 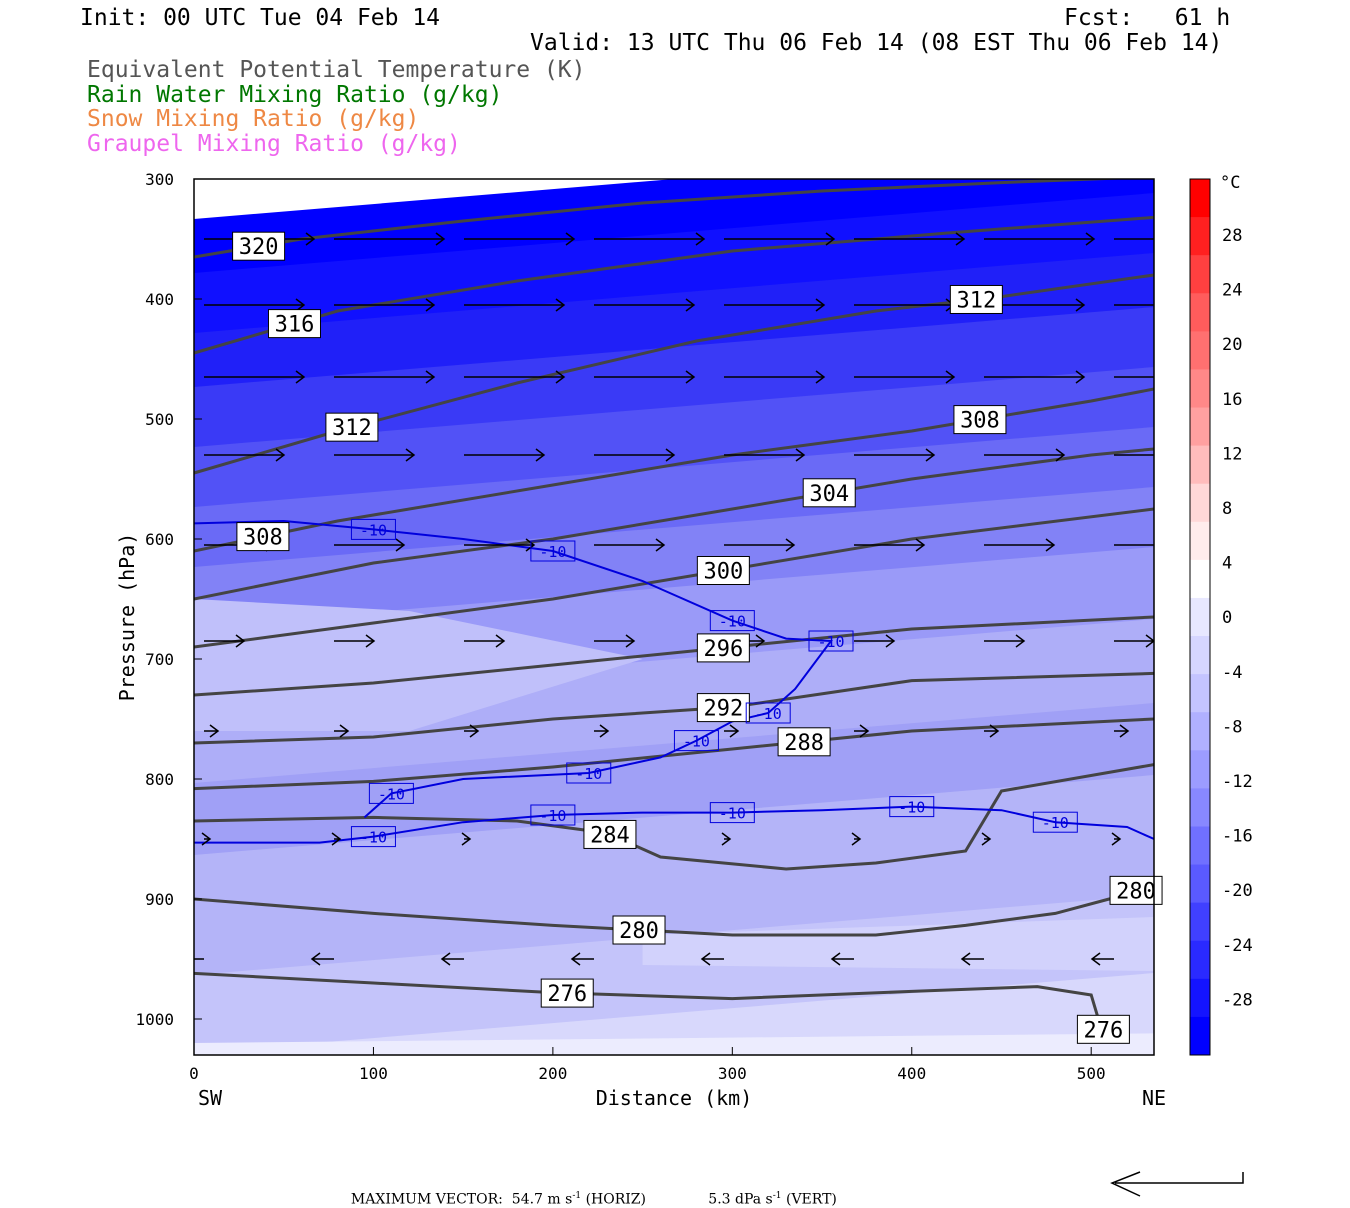 What do you see at coordinates (674, 1098) in the screenshot?
I see `x-axis-title: Distance (km)` at bounding box center [674, 1098].